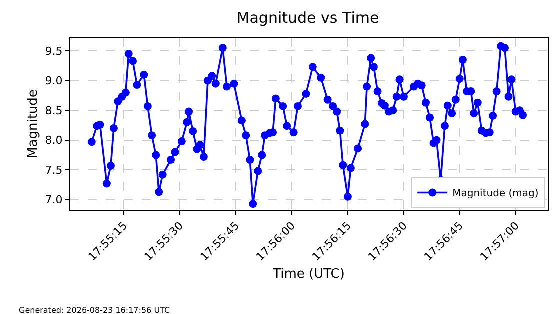 This screenshot has width=560, height=314. I want to click on y-tick-label: 7.0, so click(54, 200).